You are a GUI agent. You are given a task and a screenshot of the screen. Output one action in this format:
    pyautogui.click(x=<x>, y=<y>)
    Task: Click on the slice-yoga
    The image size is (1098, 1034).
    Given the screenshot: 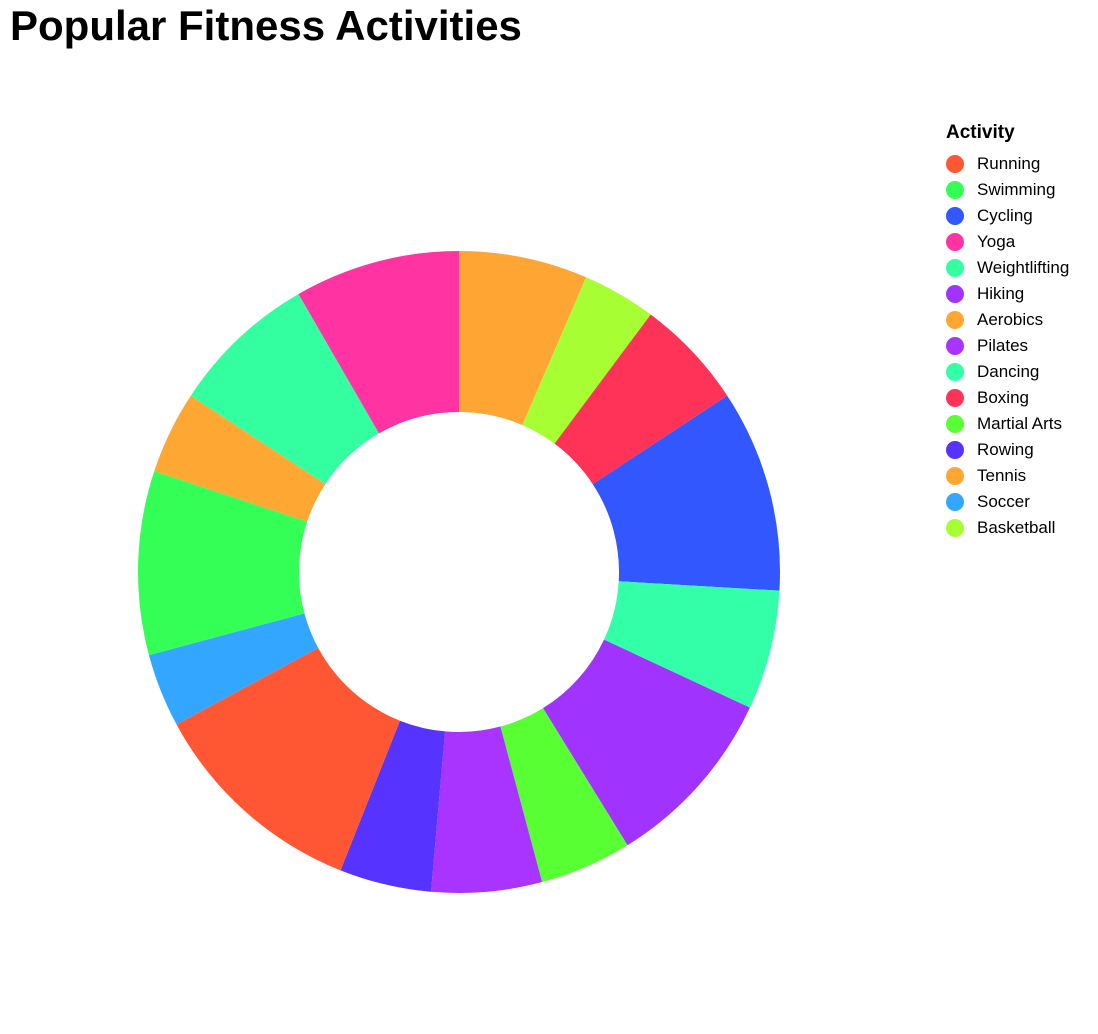 What is the action you would take?
    pyautogui.click(x=378, y=342)
    